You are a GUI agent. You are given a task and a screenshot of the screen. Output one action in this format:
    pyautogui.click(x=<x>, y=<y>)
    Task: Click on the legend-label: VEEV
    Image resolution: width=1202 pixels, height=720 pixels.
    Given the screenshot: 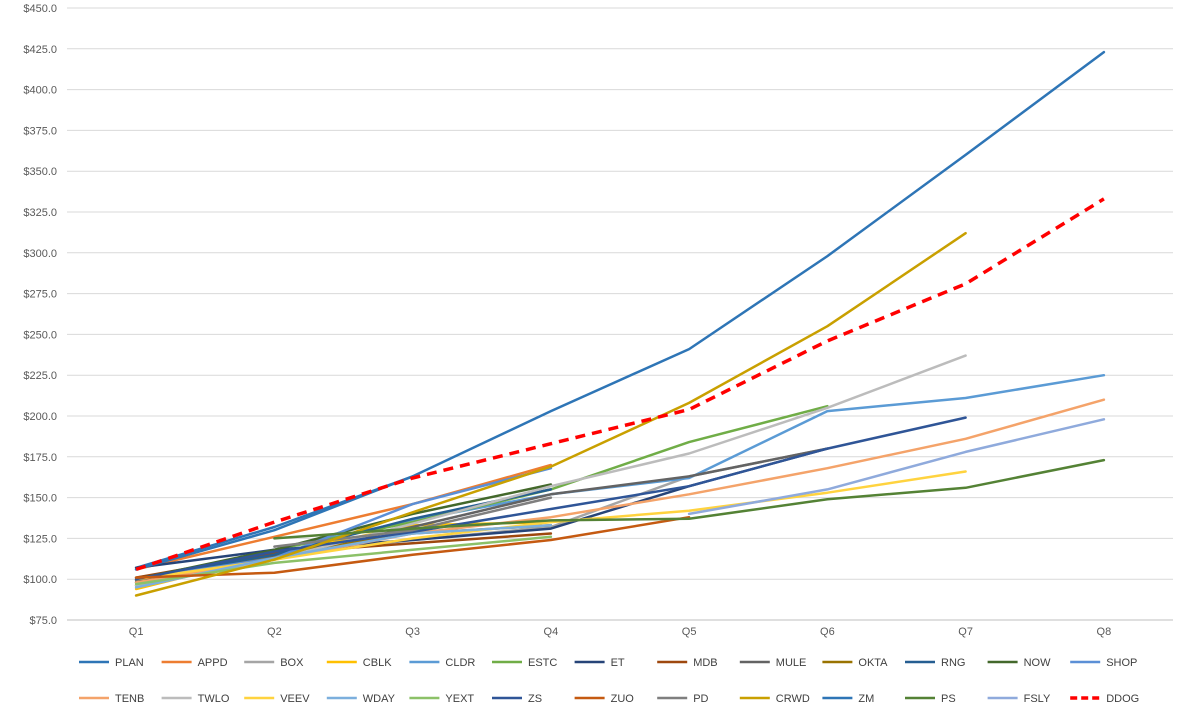 What is the action you would take?
    pyautogui.click(x=295, y=699)
    